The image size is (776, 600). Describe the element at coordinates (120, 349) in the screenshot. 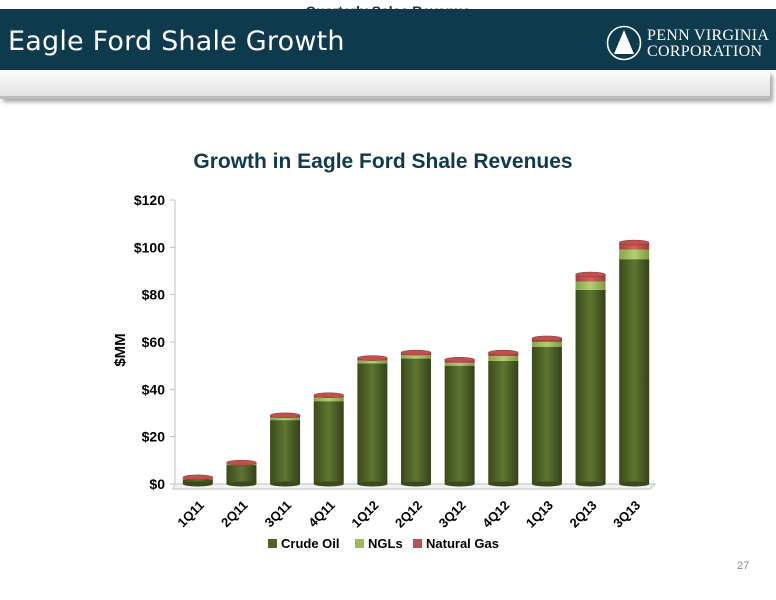

I see `y-axis-label: $MM` at that location.